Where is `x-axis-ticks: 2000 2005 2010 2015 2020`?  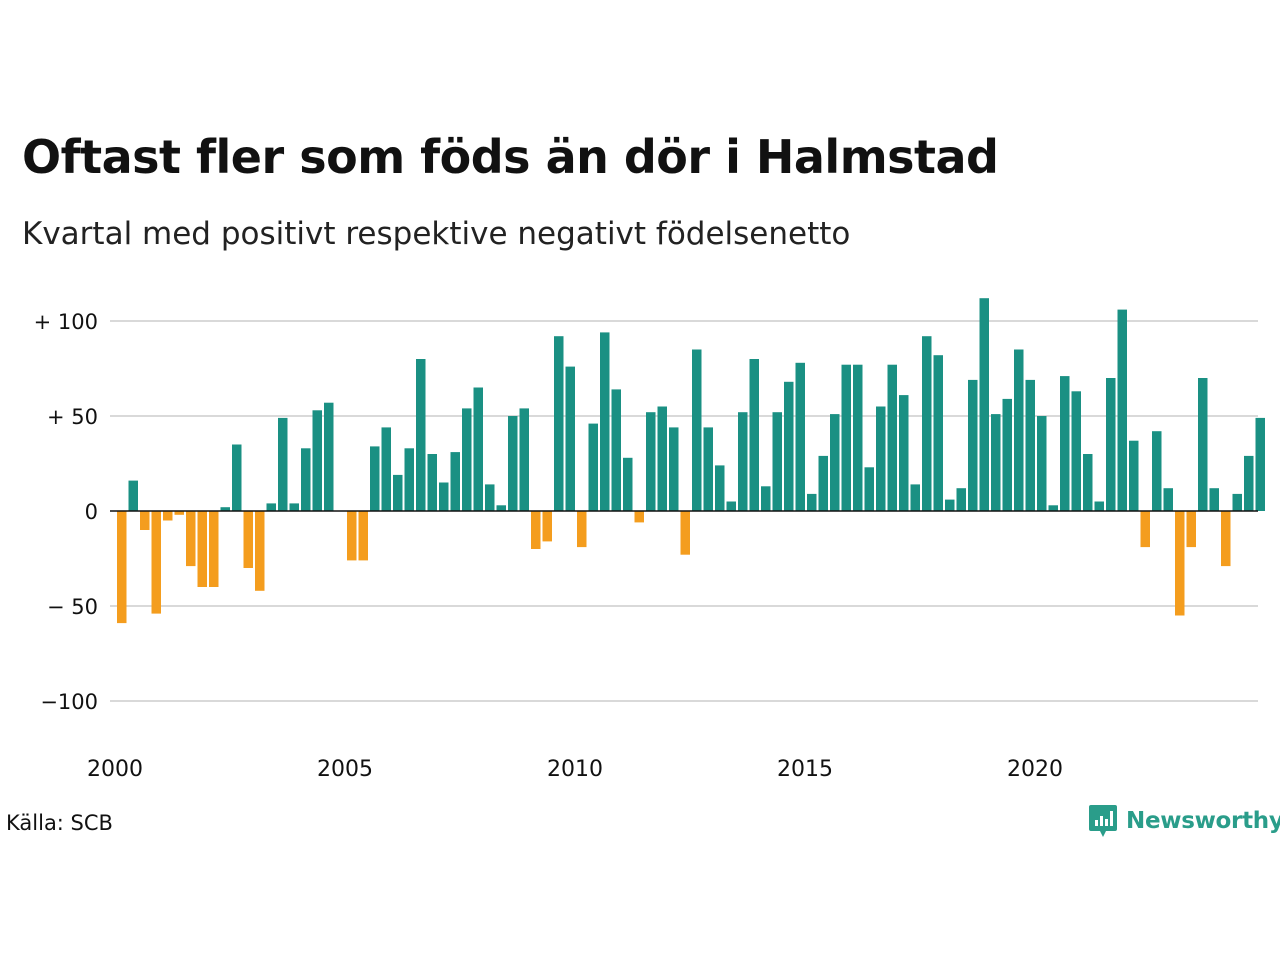
x-axis-ticks: 2000 2005 2010 2015 2020 is located at coordinates (575, 769).